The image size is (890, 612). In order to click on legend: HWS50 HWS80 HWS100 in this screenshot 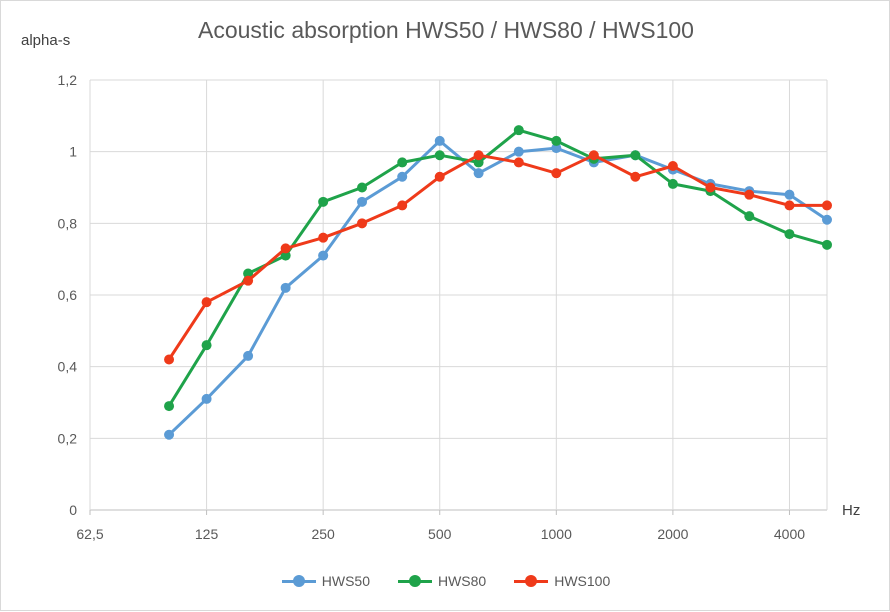, I will do `click(445, 581)`.